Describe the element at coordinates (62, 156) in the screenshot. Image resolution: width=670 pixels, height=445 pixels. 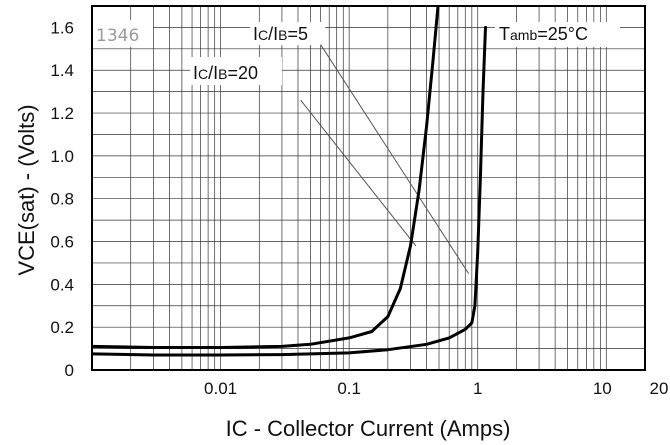
I see `y-tick-label: 1.0` at that location.